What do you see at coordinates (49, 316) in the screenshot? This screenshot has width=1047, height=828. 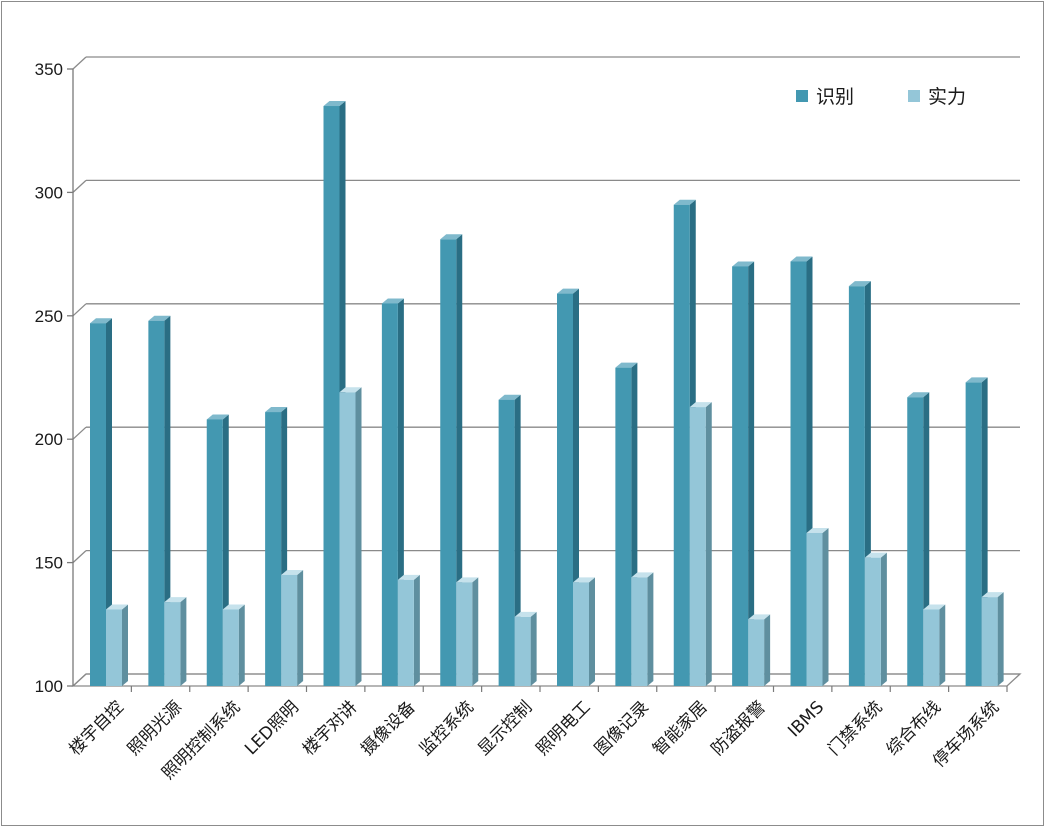 I see `y-tick-label: 250` at bounding box center [49, 316].